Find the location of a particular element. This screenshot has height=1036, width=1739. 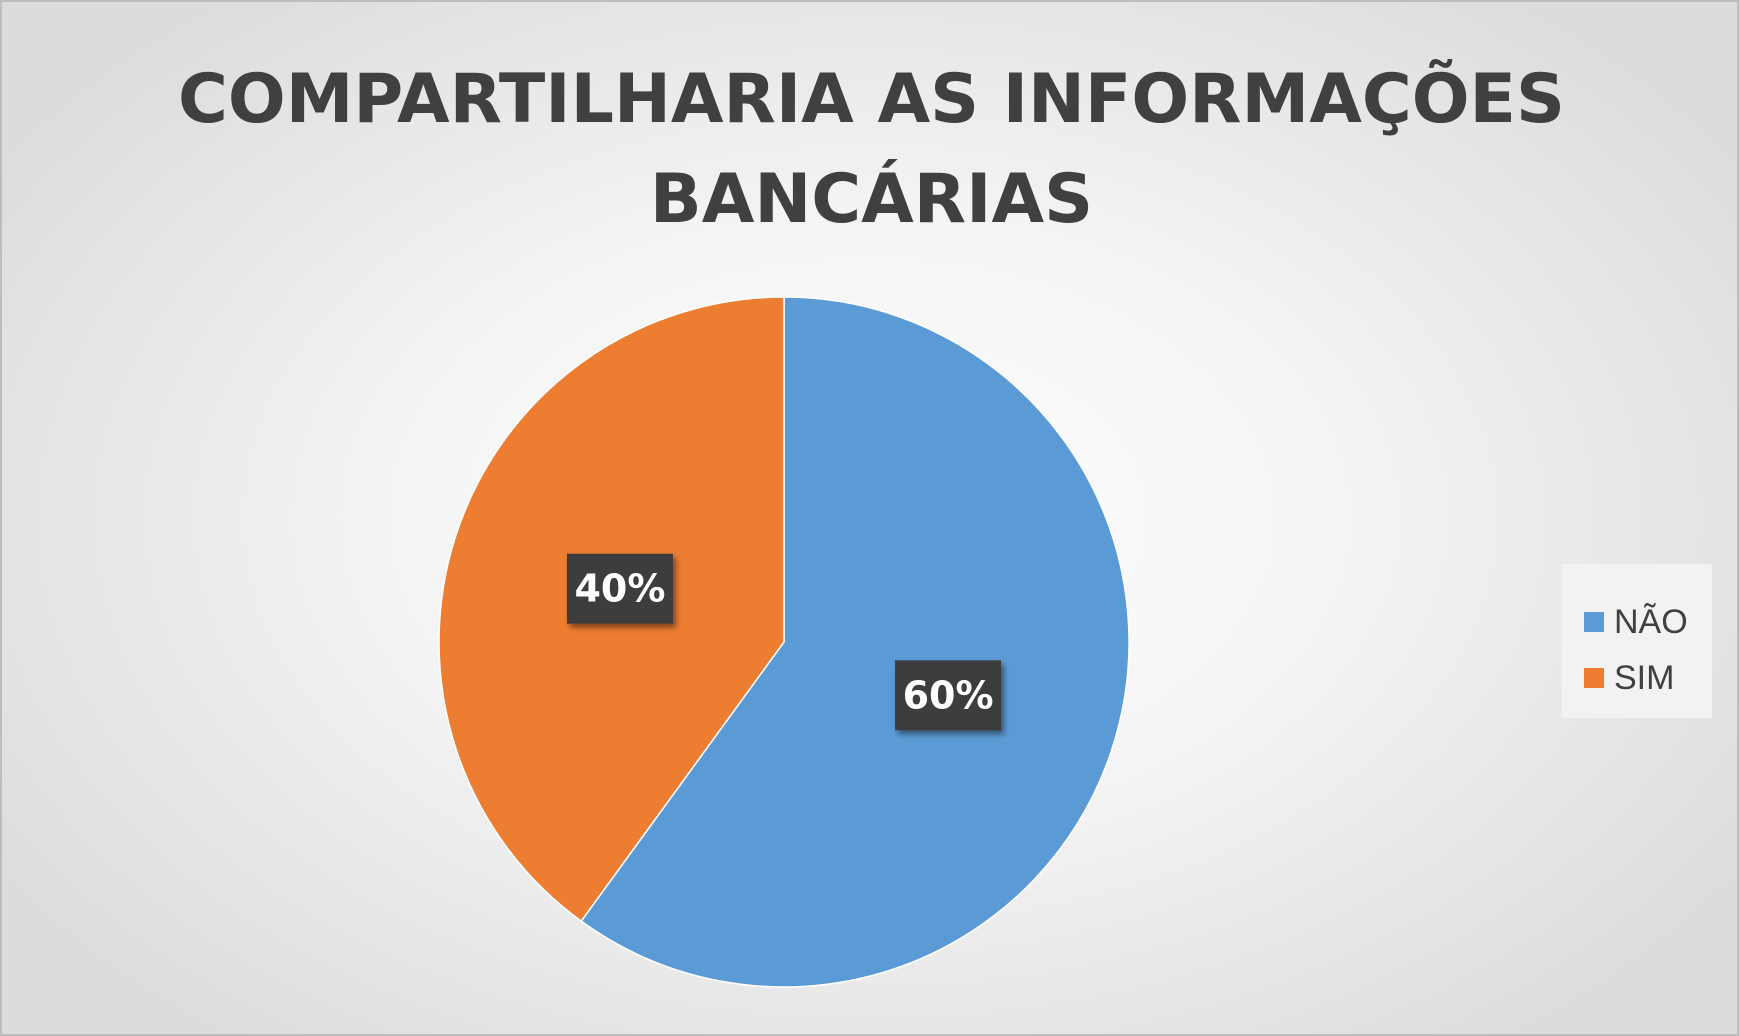

legend-label-sim: SIM is located at coordinates (1644, 677).